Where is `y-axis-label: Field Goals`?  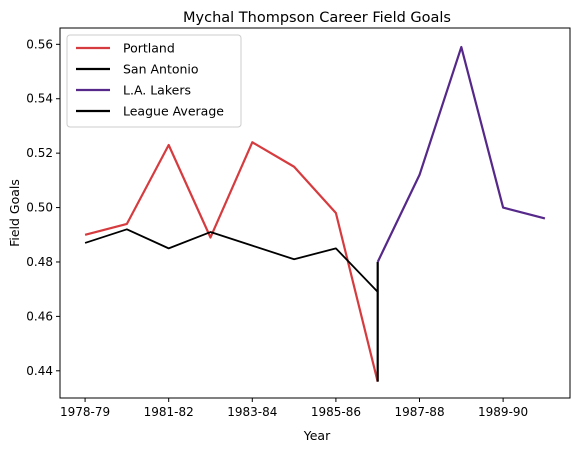 y-axis-label: Field Goals is located at coordinates (14, 213).